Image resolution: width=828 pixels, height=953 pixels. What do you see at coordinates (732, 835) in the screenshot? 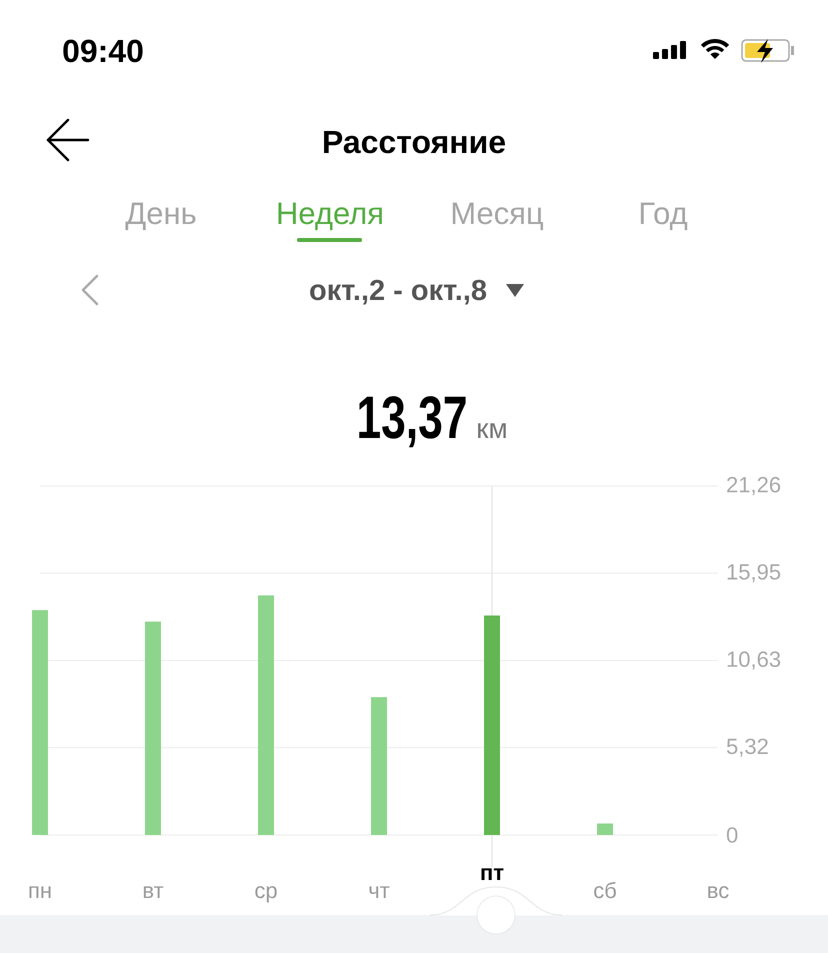
I see `y-tick-label: 0` at bounding box center [732, 835].